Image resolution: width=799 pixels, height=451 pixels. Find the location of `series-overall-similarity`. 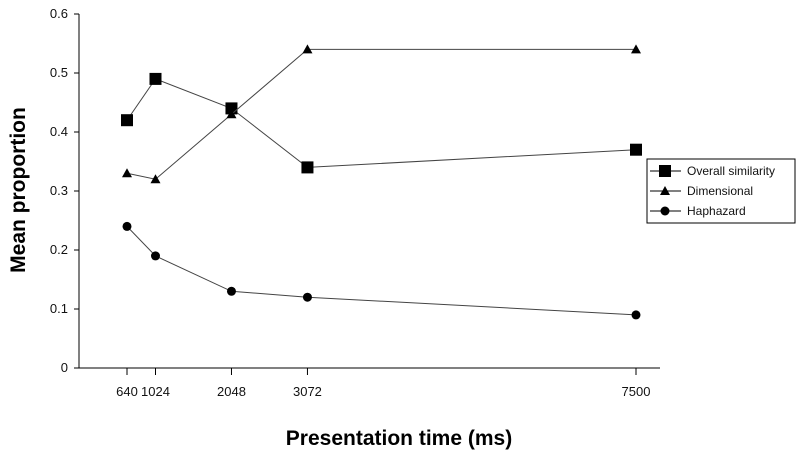

series-overall-similarity is located at coordinates (381, 123).